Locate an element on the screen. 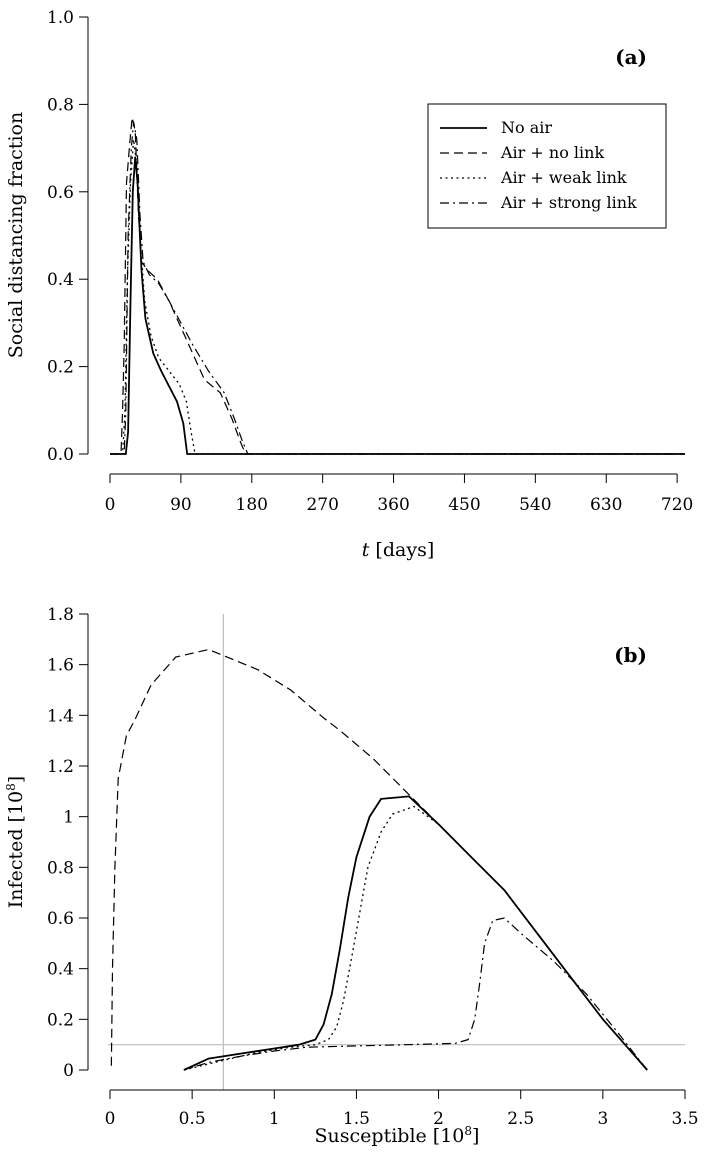 The image size is (710, 1155). panel-b-y-tick-label: 1 is located at coordinates (68, 818).